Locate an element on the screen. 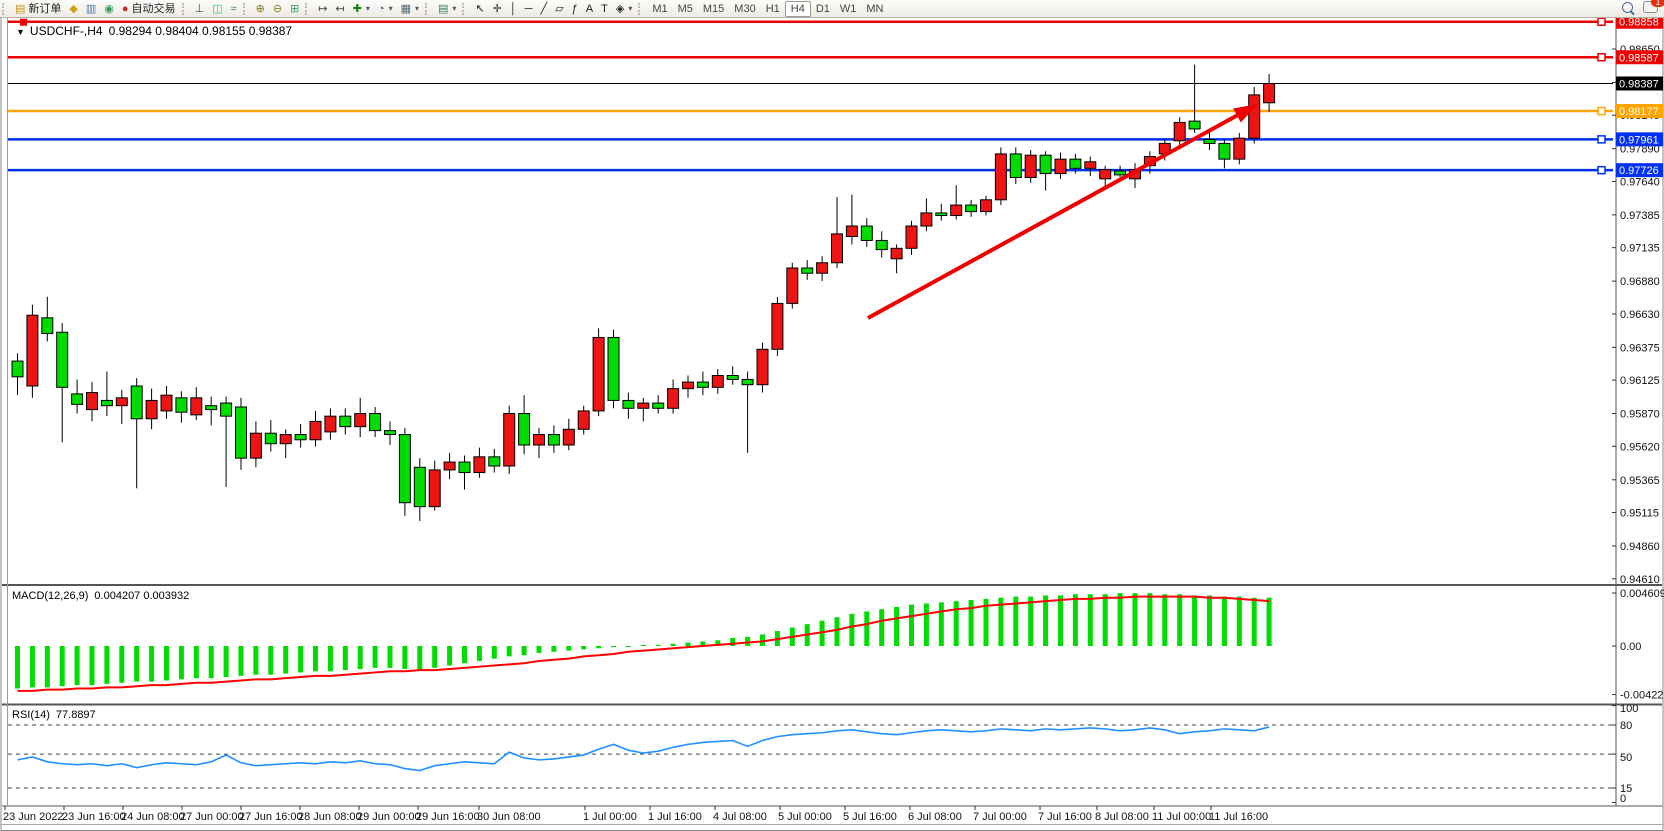 The image size is (1664, 831). signals-button: ◉ is located at coordinates (109, 9).